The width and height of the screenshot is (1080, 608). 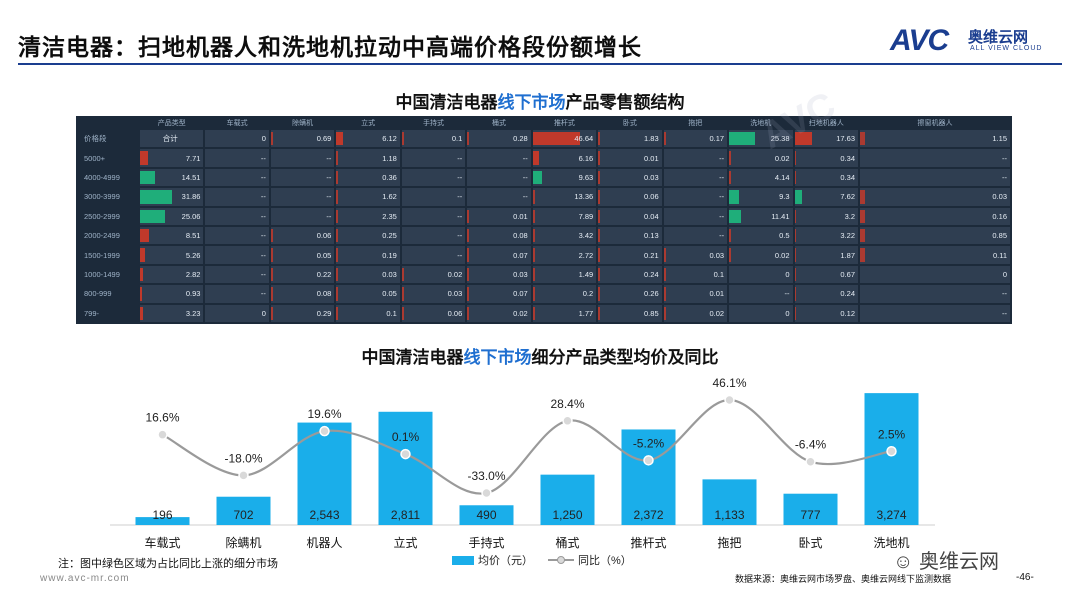 What do you see at coordinates (564, 158) in the screenshot?
I see `table-cell: 6.16` at bounding box center [564, 158].